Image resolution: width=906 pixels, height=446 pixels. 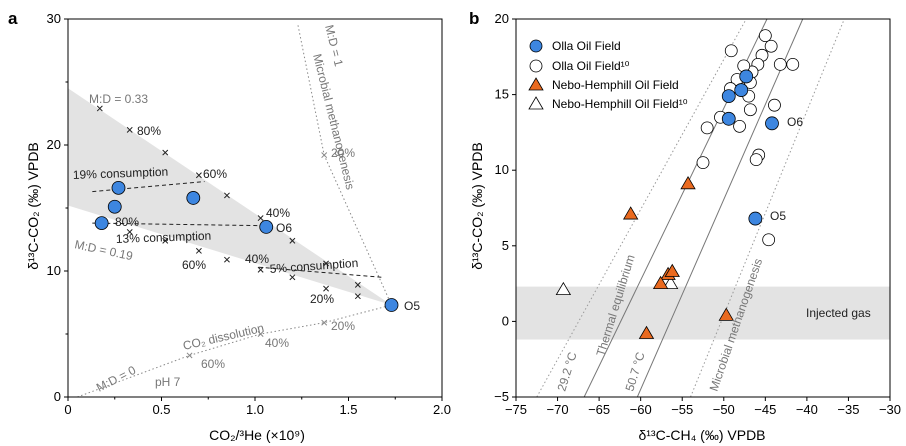 What do you see at coordinates (536, 46) in the screenshot?
I see `legend-olla-marker` at bounding box center [536, 46].